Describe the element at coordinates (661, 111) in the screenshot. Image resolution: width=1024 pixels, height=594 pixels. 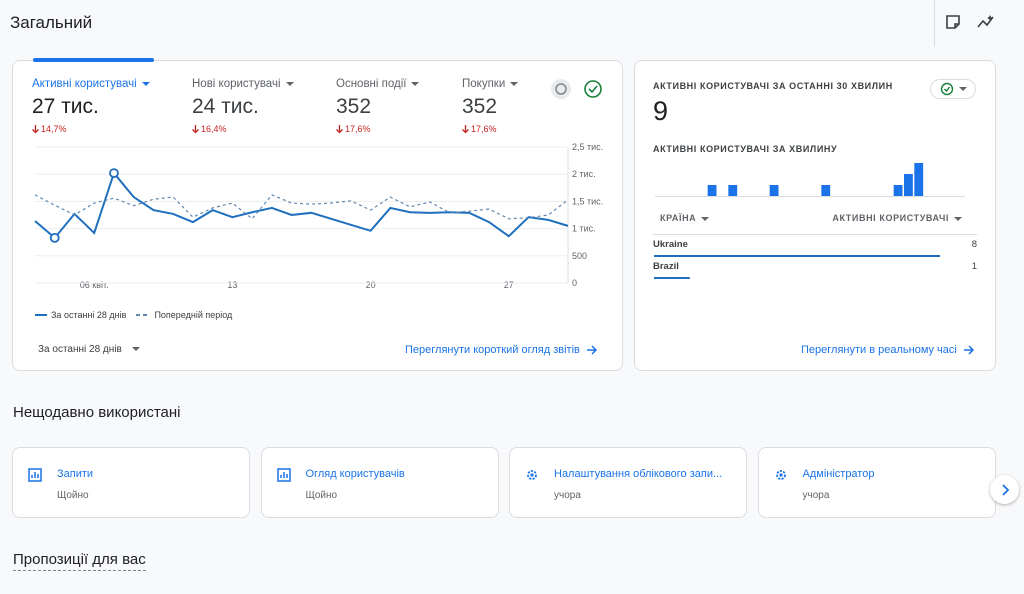
I see `realtime-value: 9` at that location.